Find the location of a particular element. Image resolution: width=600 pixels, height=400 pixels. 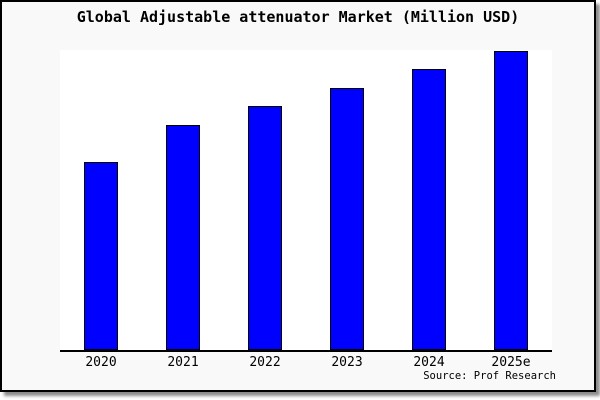

x-tick-label: 2020 is located at coordinates (101, 362).